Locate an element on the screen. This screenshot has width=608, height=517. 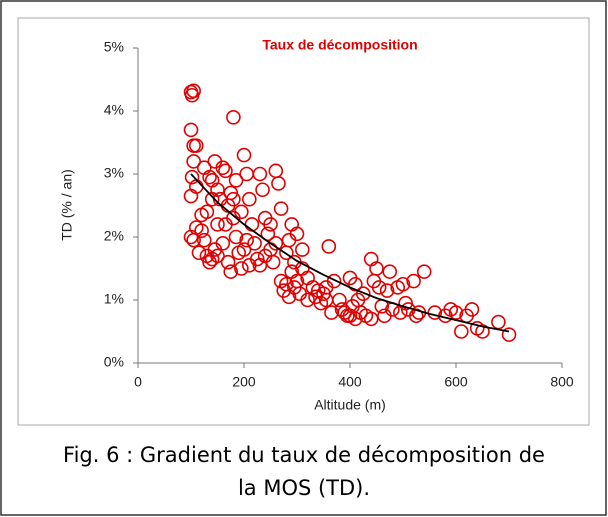
x-tick-label: 0 is located at coordinates (138, 382).